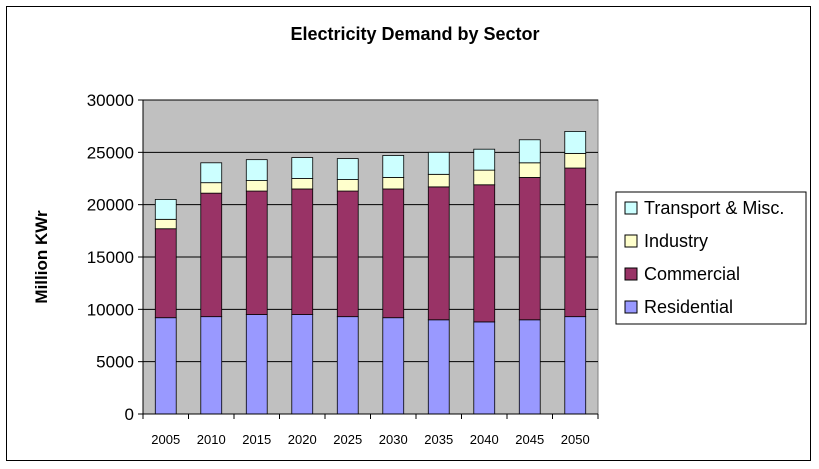  What do you see at coordinates (575, 142) in the screenshot?
I see `bar-transport-misc-2050` at bounding box center [575, 142].